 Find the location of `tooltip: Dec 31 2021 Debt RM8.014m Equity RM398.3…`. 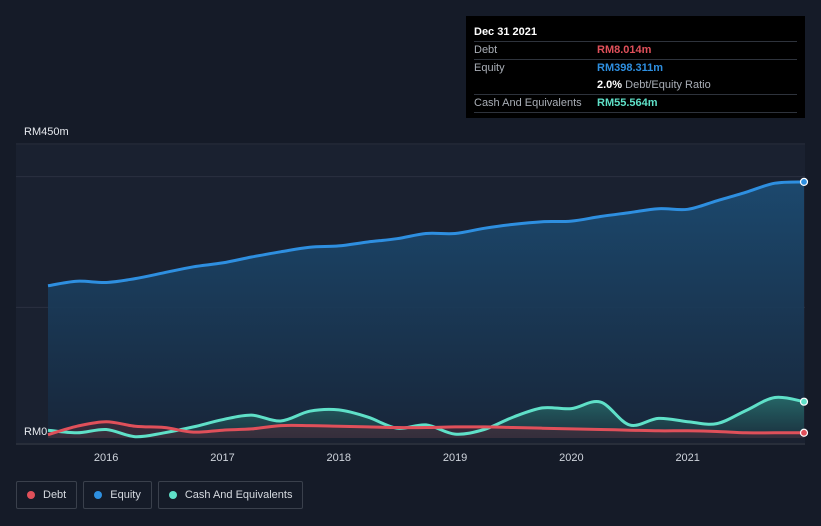

tooltip: Dec 31 2021 Debt RM8.014m Equity RM398.3… is located at coordinates (635, 67).